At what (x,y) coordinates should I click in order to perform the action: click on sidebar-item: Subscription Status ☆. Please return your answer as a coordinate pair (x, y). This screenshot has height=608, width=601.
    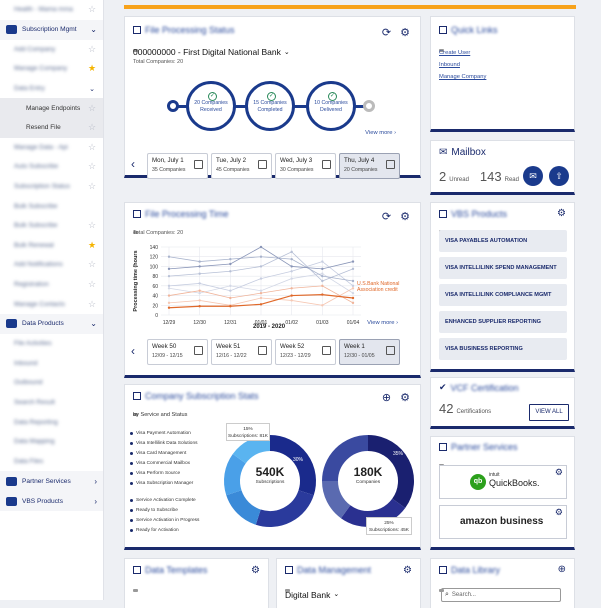
    Looking at the image, I should click on (51, 187).